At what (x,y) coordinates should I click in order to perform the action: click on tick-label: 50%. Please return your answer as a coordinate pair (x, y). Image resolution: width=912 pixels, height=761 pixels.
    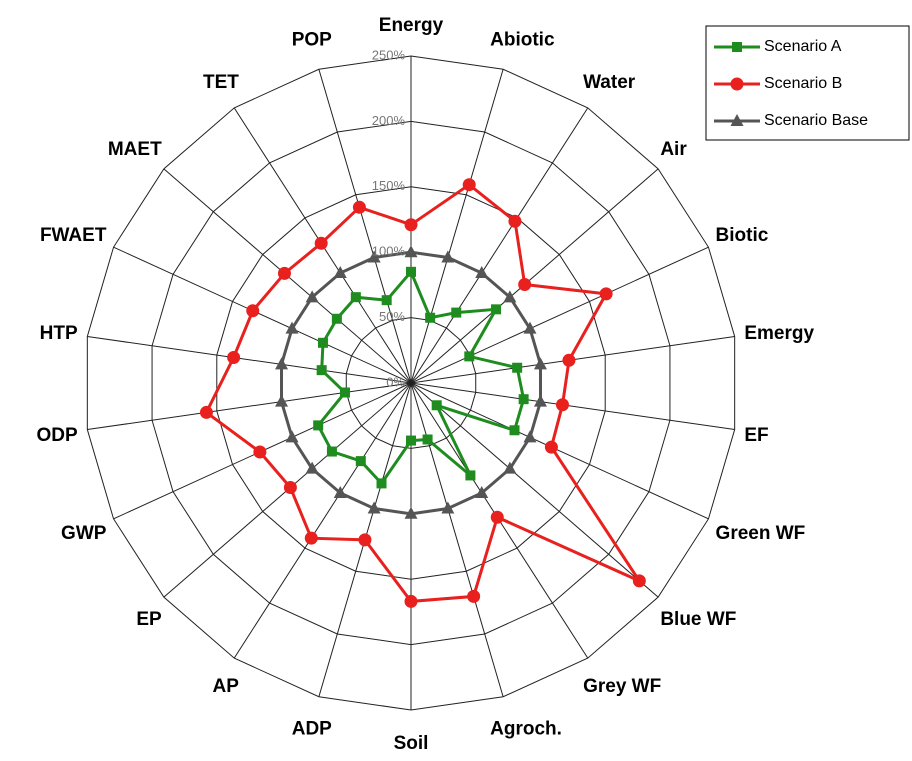
    Looking at the image, I should click on (392, 316).